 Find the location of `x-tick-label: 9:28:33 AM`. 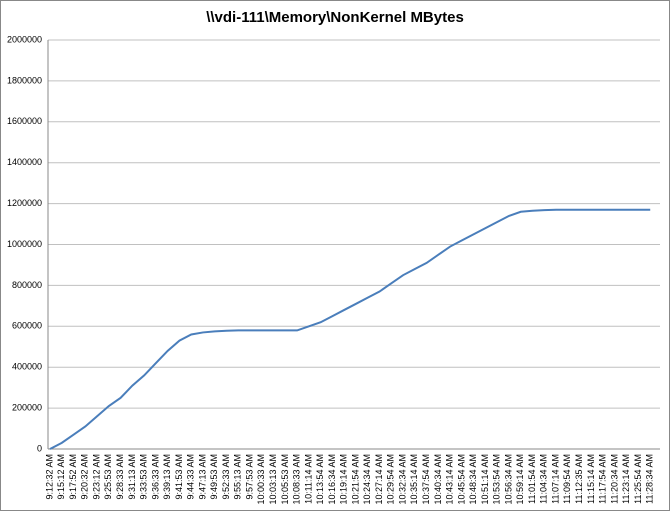

x-tick-label: 9:28:33 AM is located at coordinates (120, 477).